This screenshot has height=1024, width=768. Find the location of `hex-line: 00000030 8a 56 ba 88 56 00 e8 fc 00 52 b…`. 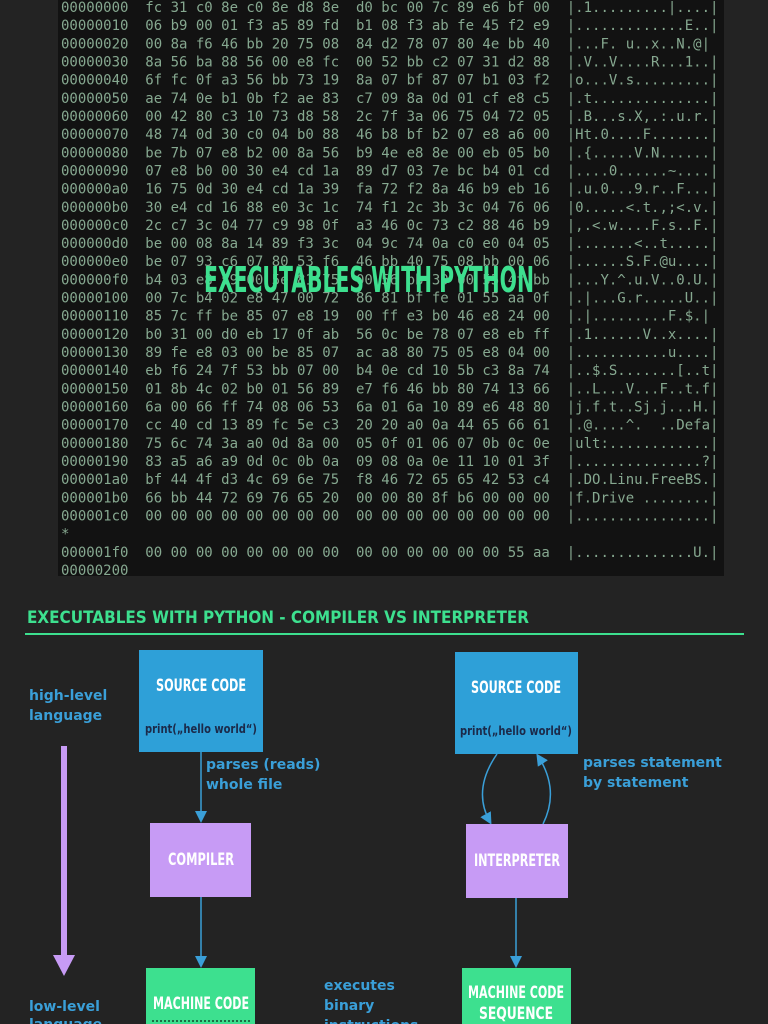

hex-line: 00000030 8a 56 ba 88 56 00 e8 fc 00 52 b… is located at coordinates (389, 62).